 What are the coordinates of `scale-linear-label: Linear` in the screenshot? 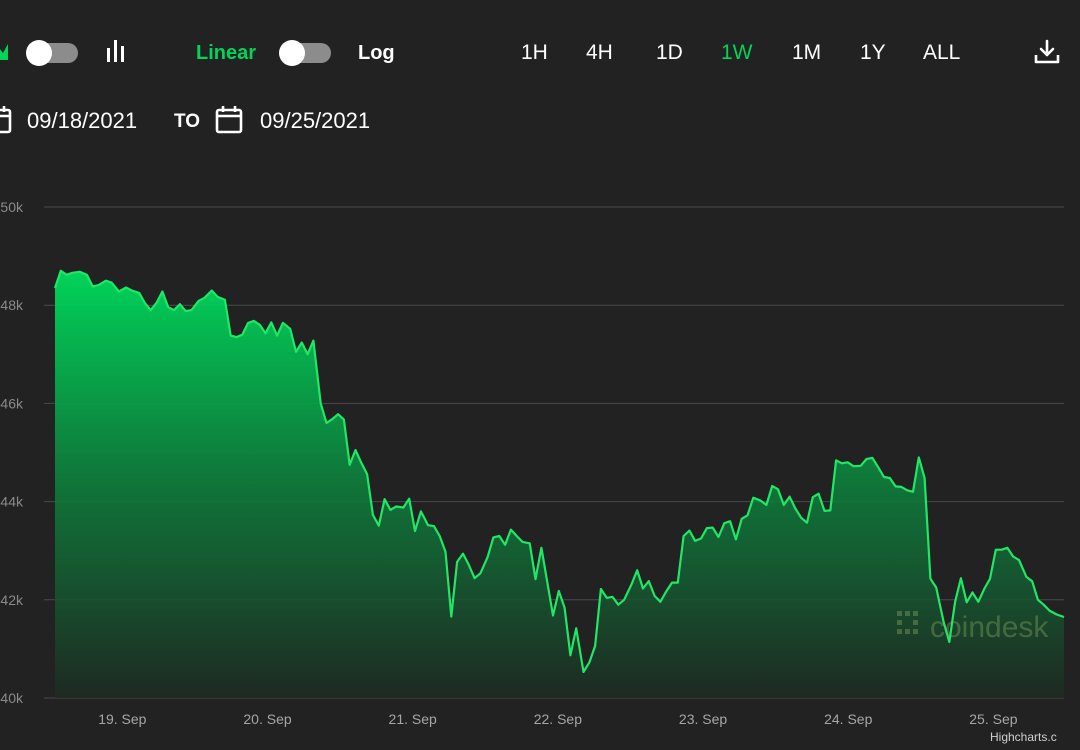 It's located at (226, 53).